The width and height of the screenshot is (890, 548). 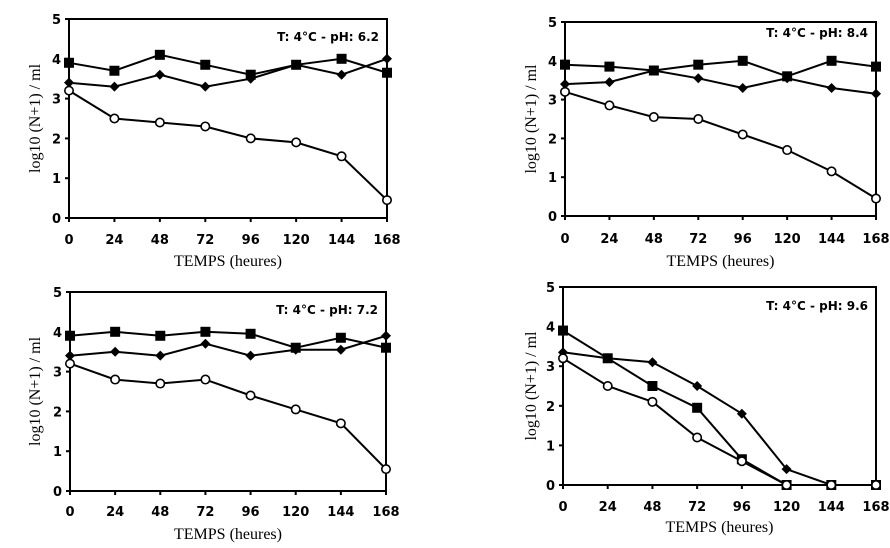 I want to click on y-tick-label: 0, so click(x=57, y=492).